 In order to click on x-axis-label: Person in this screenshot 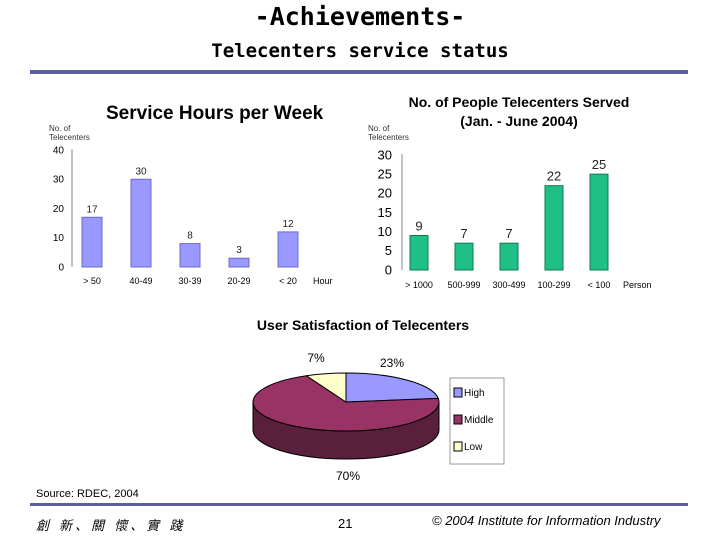, I will do `click(637, 285)`.